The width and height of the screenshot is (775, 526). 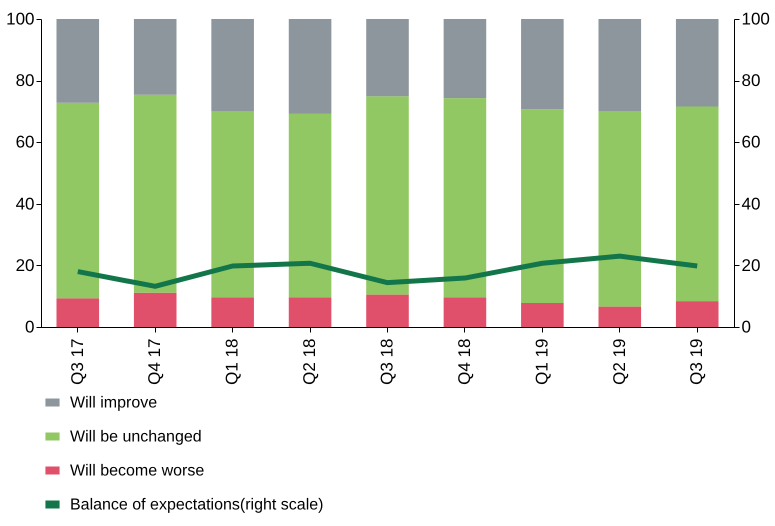 I want to click on x-tick-label: Q3 19, so click(x=696, y=361).